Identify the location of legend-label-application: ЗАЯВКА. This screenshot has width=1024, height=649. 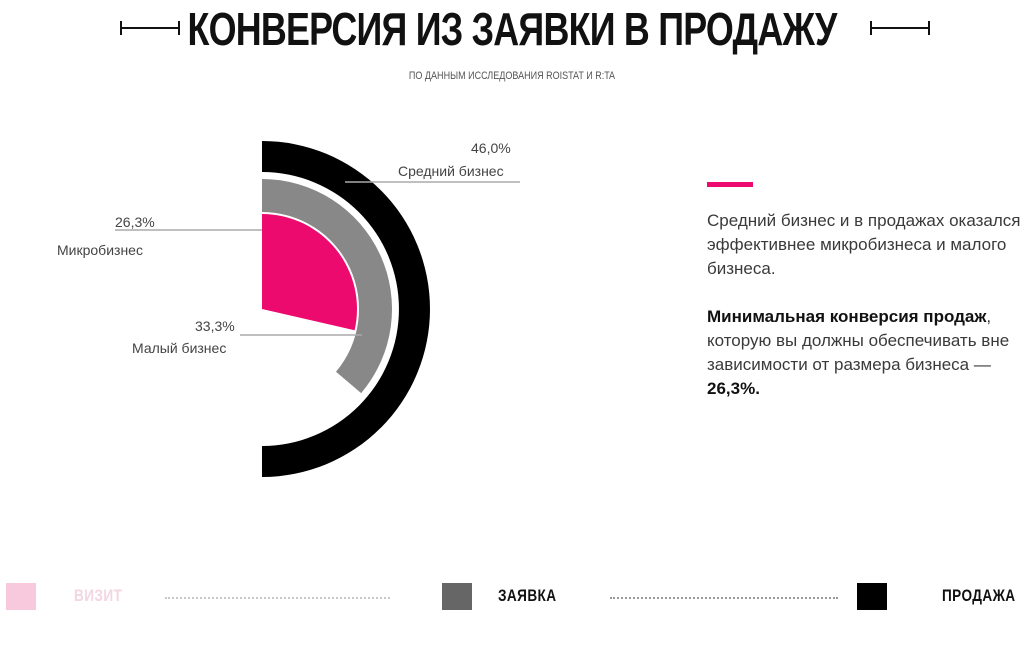
(527, 595).